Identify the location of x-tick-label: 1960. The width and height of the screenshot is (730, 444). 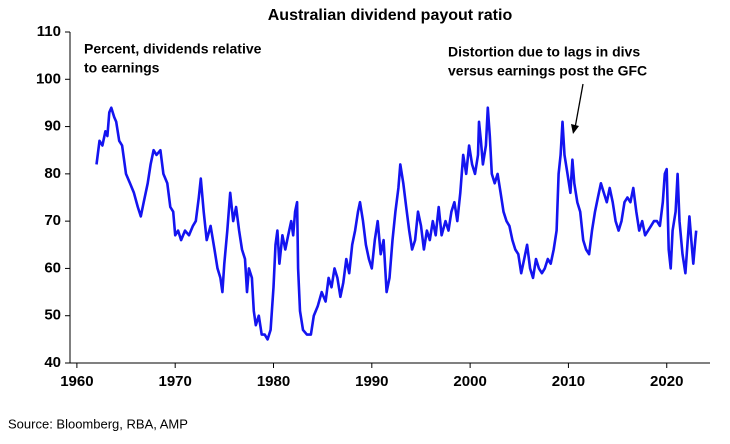
(76, 381).